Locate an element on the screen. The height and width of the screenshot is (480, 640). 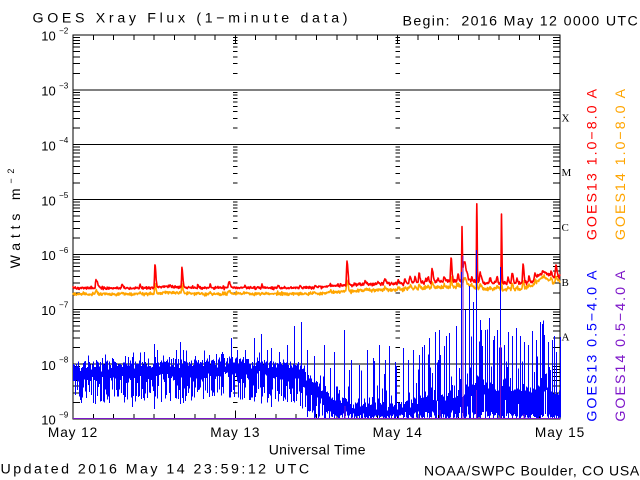
svg-text: GOES13 1.0−8.0 A is located at coordinates (593, 163).